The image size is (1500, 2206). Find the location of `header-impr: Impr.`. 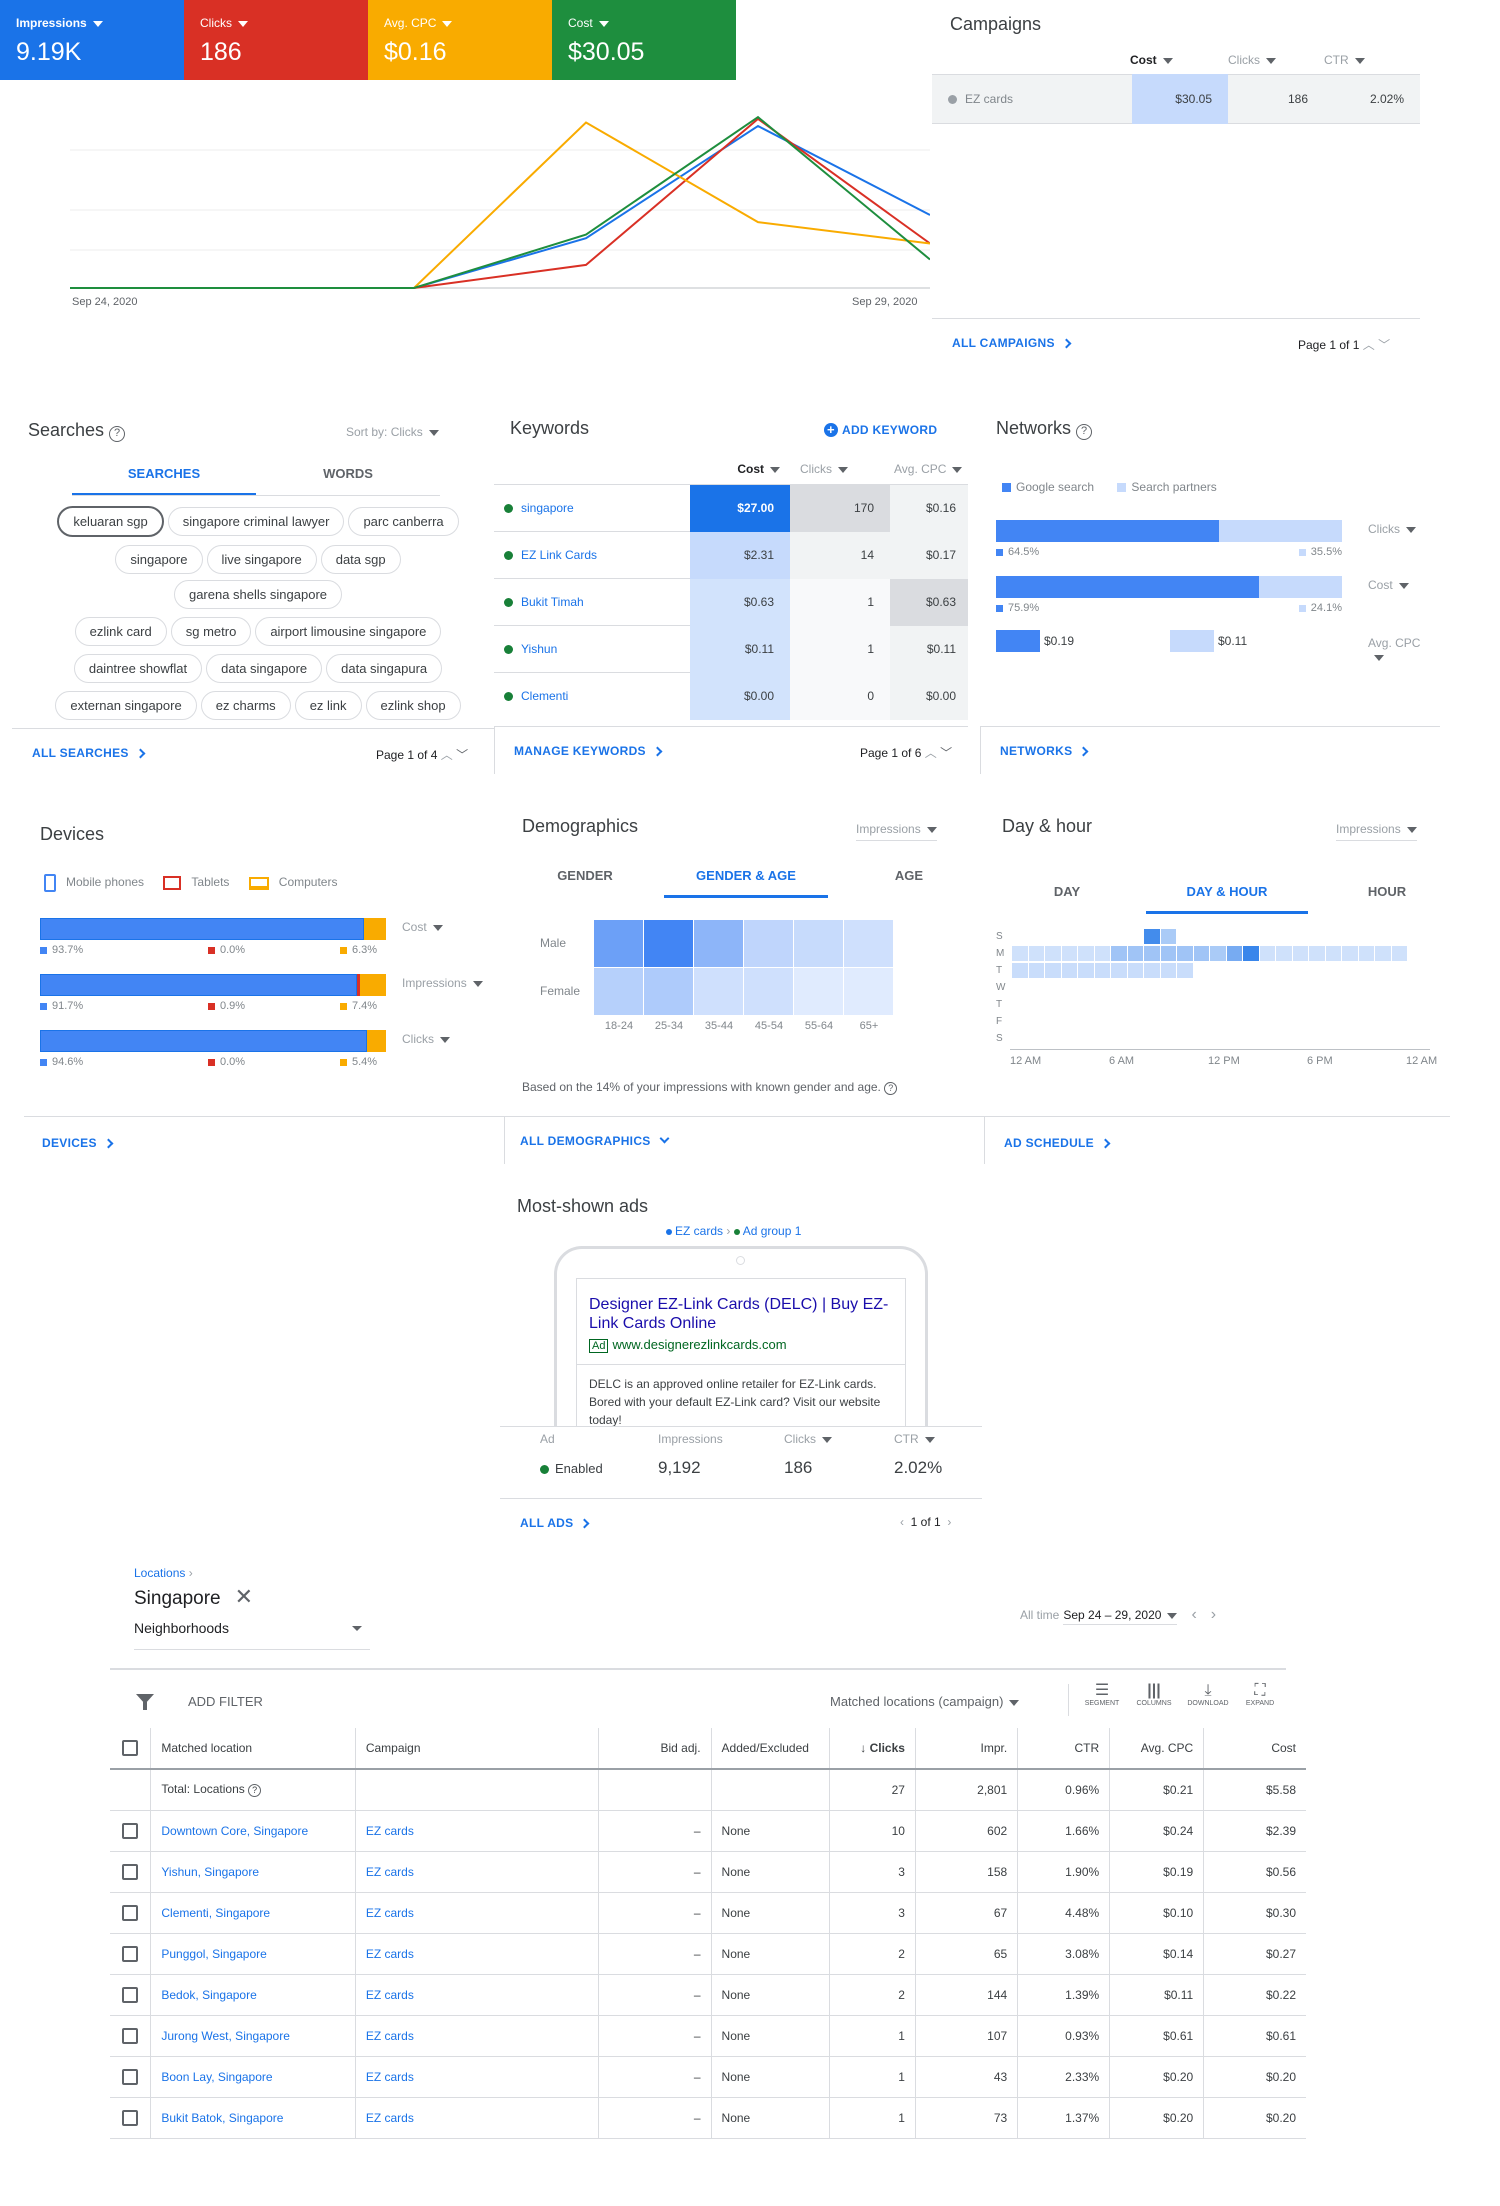

header-impr: Impr. is located at coordinates (967, 1749).